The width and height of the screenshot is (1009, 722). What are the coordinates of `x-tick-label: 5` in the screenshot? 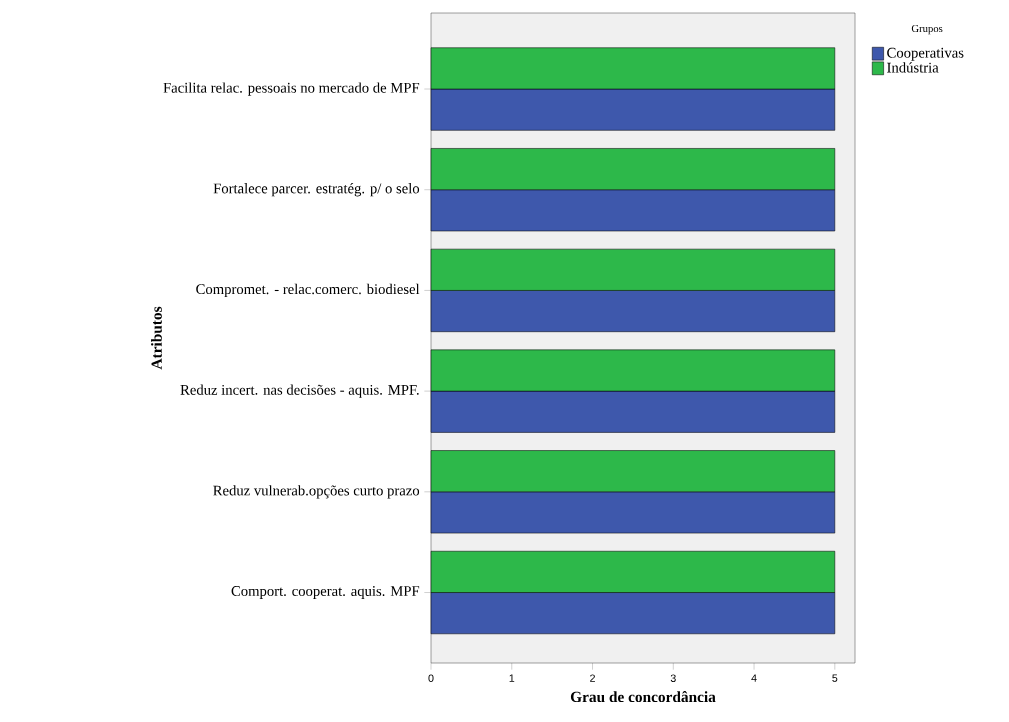 It's located at (835, 678).